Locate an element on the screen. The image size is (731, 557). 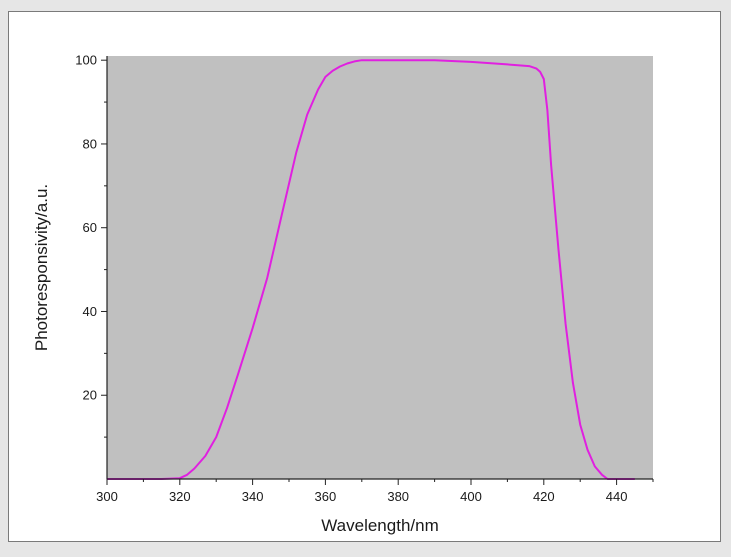
x-tick-label: 340 is located at coordinates (253, 496).